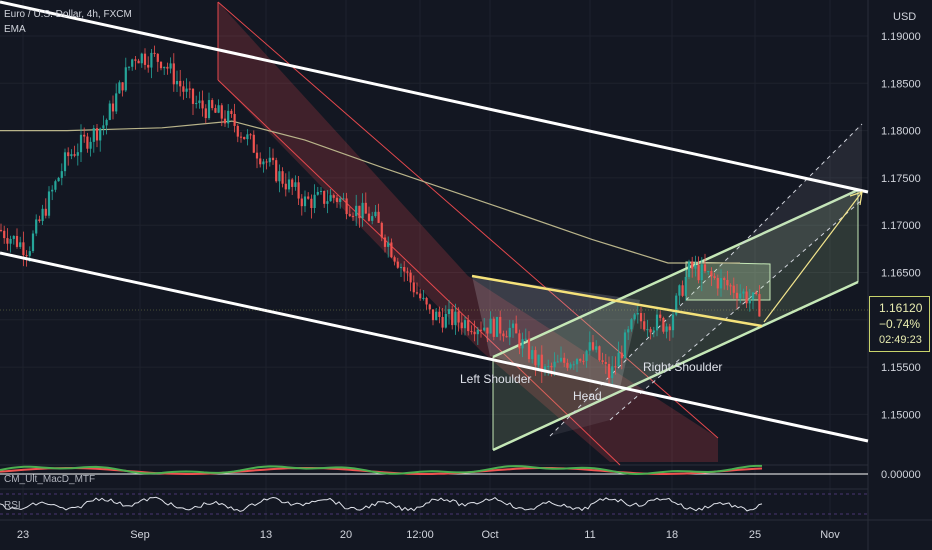 The height and width of the screenshot is (550, 932). I want to click on macd-pane, so click(434, 470).